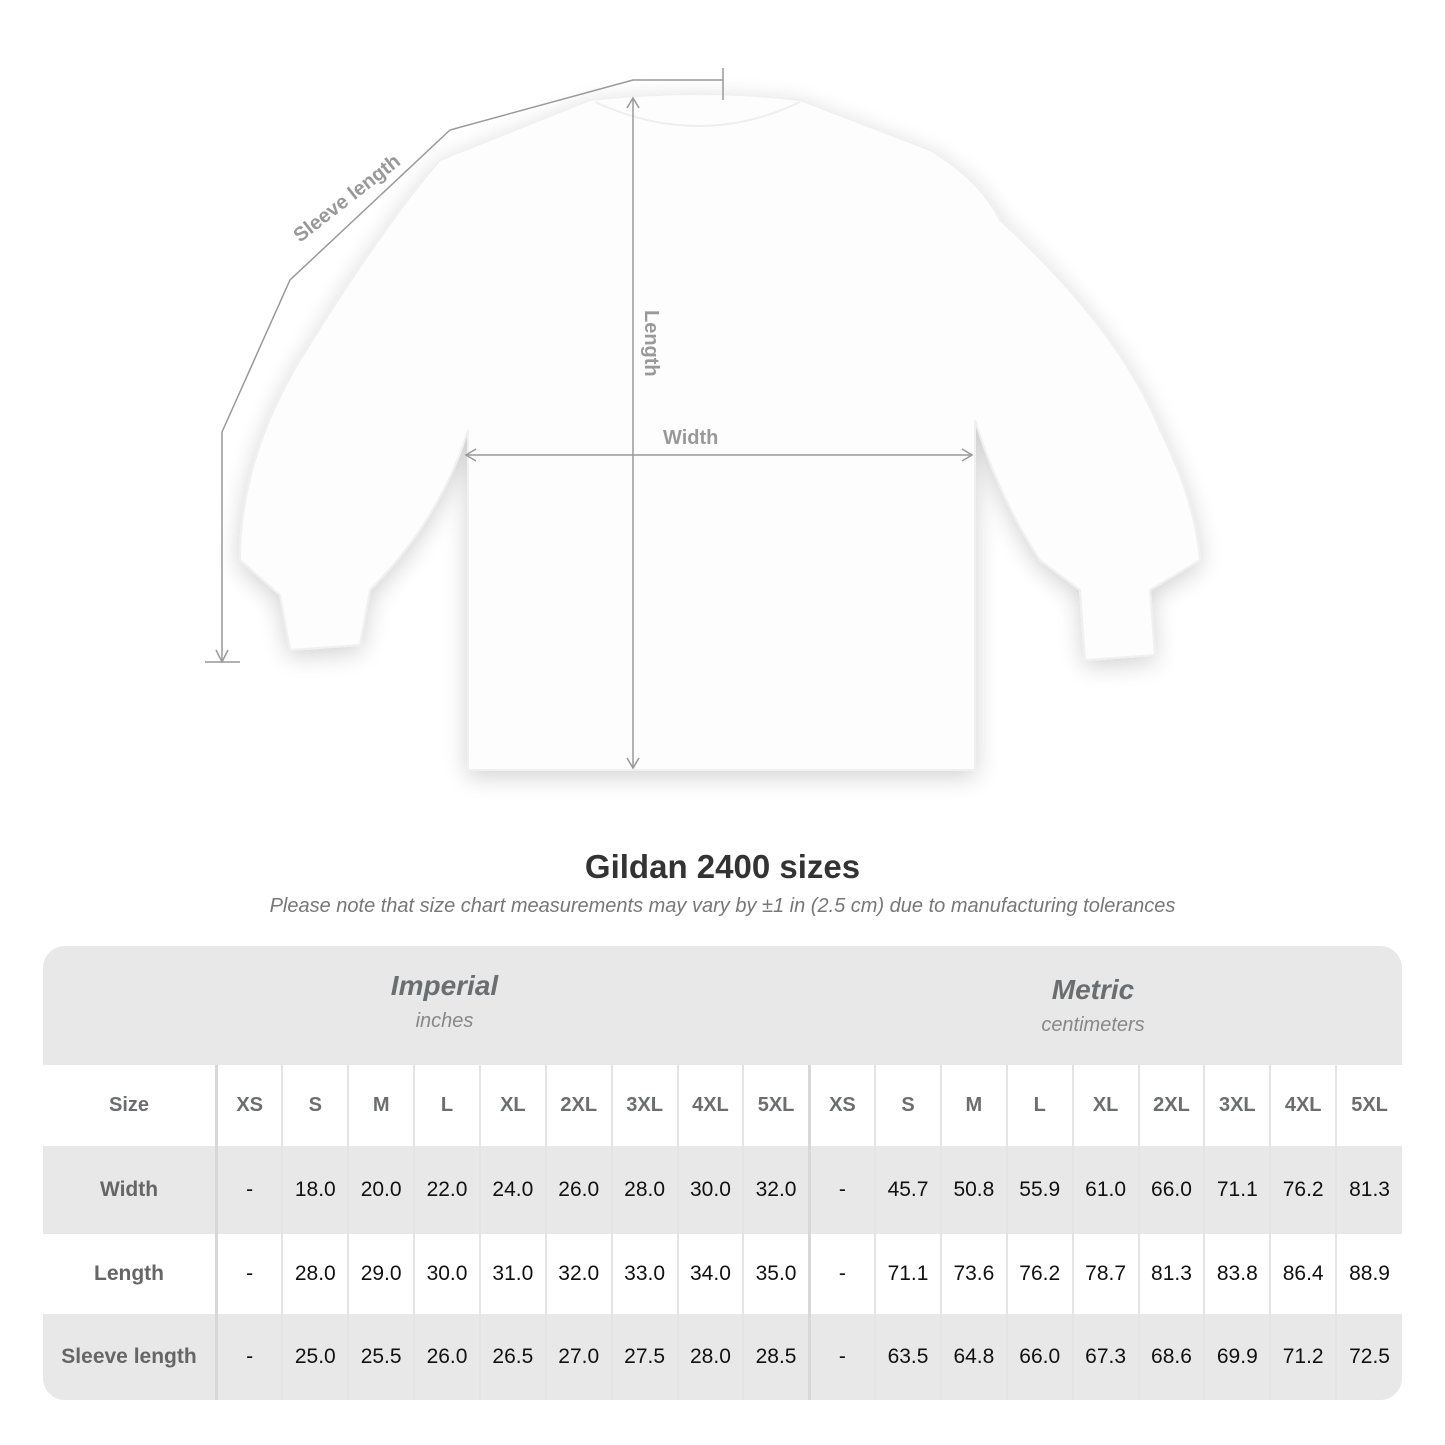 This screenshot has width=1445, height=1445. Describe the element at coordinates (973, 1190) in the screenshot. I see `metric-value-cell: 50.8` at that location.